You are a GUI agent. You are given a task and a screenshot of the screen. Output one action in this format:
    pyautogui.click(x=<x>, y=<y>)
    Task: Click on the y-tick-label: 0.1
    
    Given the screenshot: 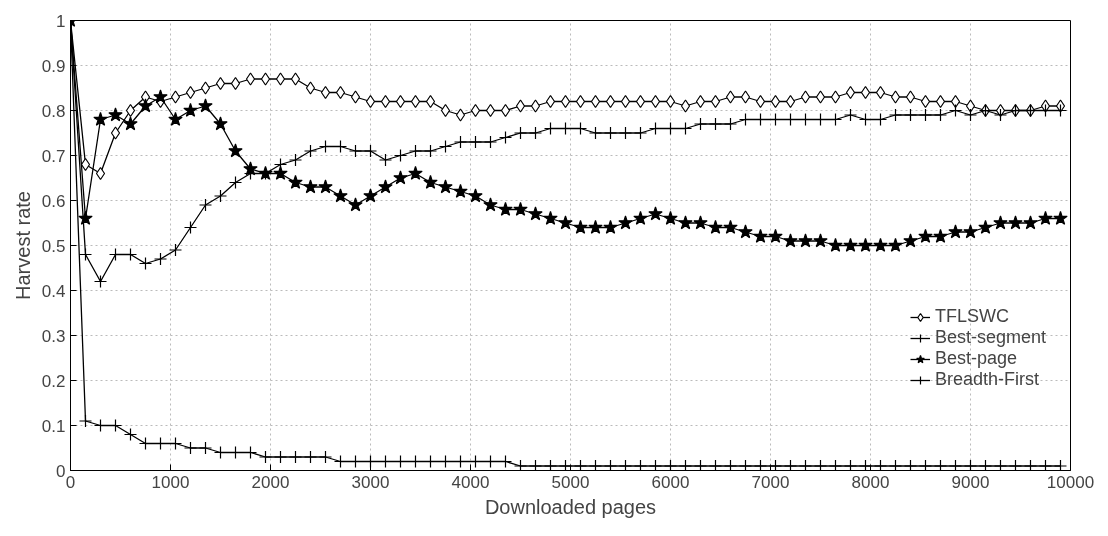 What is the action you would take?
    pyautogui.click(x=53, y=426)
    